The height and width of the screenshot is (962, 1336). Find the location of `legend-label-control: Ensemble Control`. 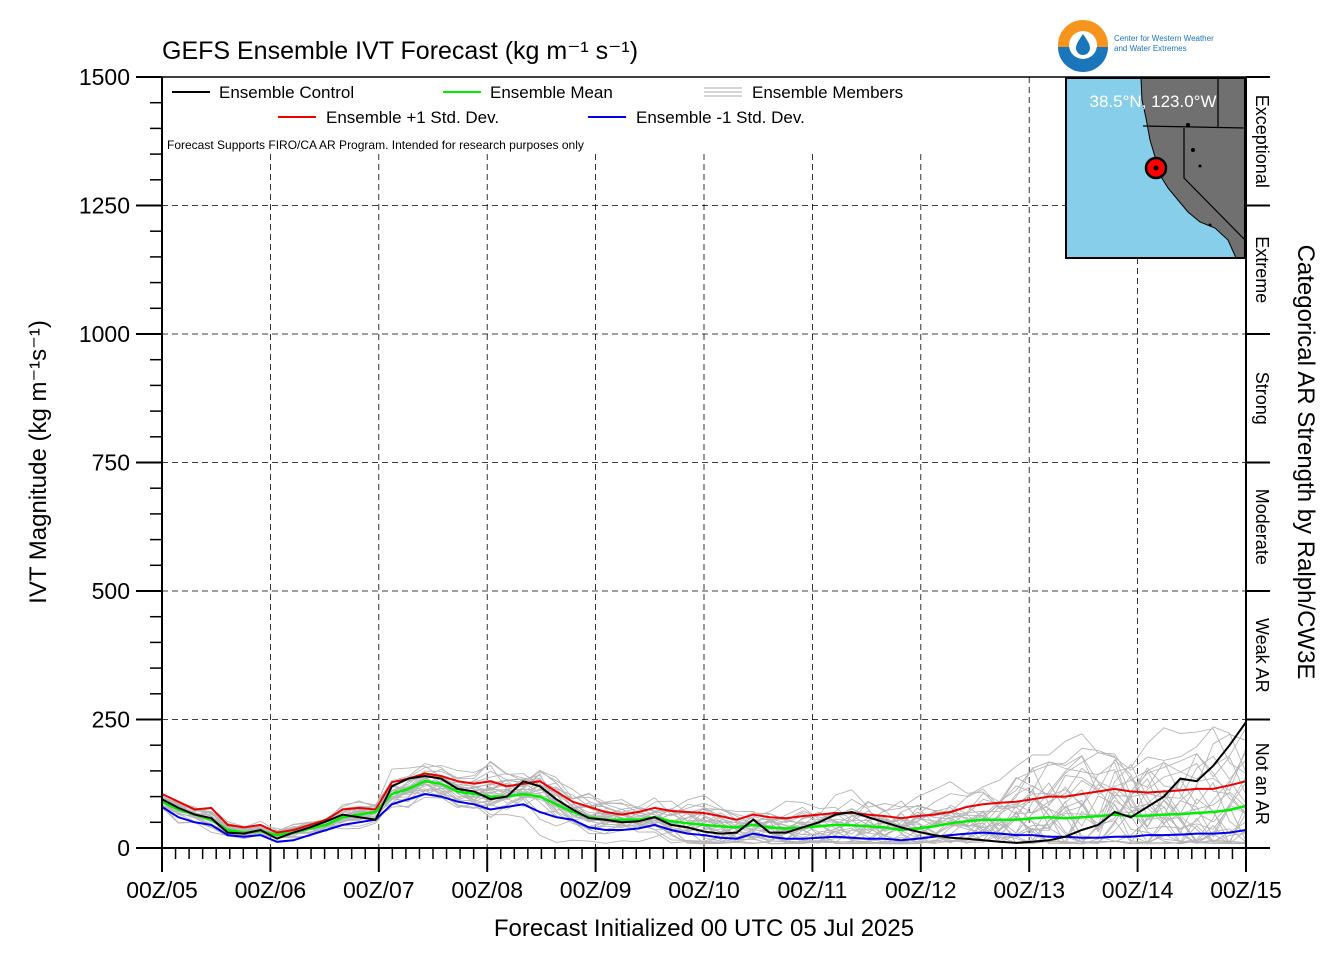

legend-label-control: Ensemble Control is located at coordinates (286, 92).